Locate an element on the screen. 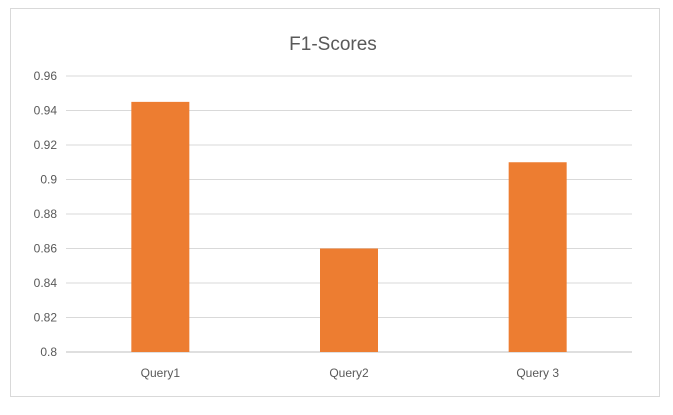 This screenshot has width=673, height=415. y-tick-label: 0.88 is located at coordinates (46, 214).